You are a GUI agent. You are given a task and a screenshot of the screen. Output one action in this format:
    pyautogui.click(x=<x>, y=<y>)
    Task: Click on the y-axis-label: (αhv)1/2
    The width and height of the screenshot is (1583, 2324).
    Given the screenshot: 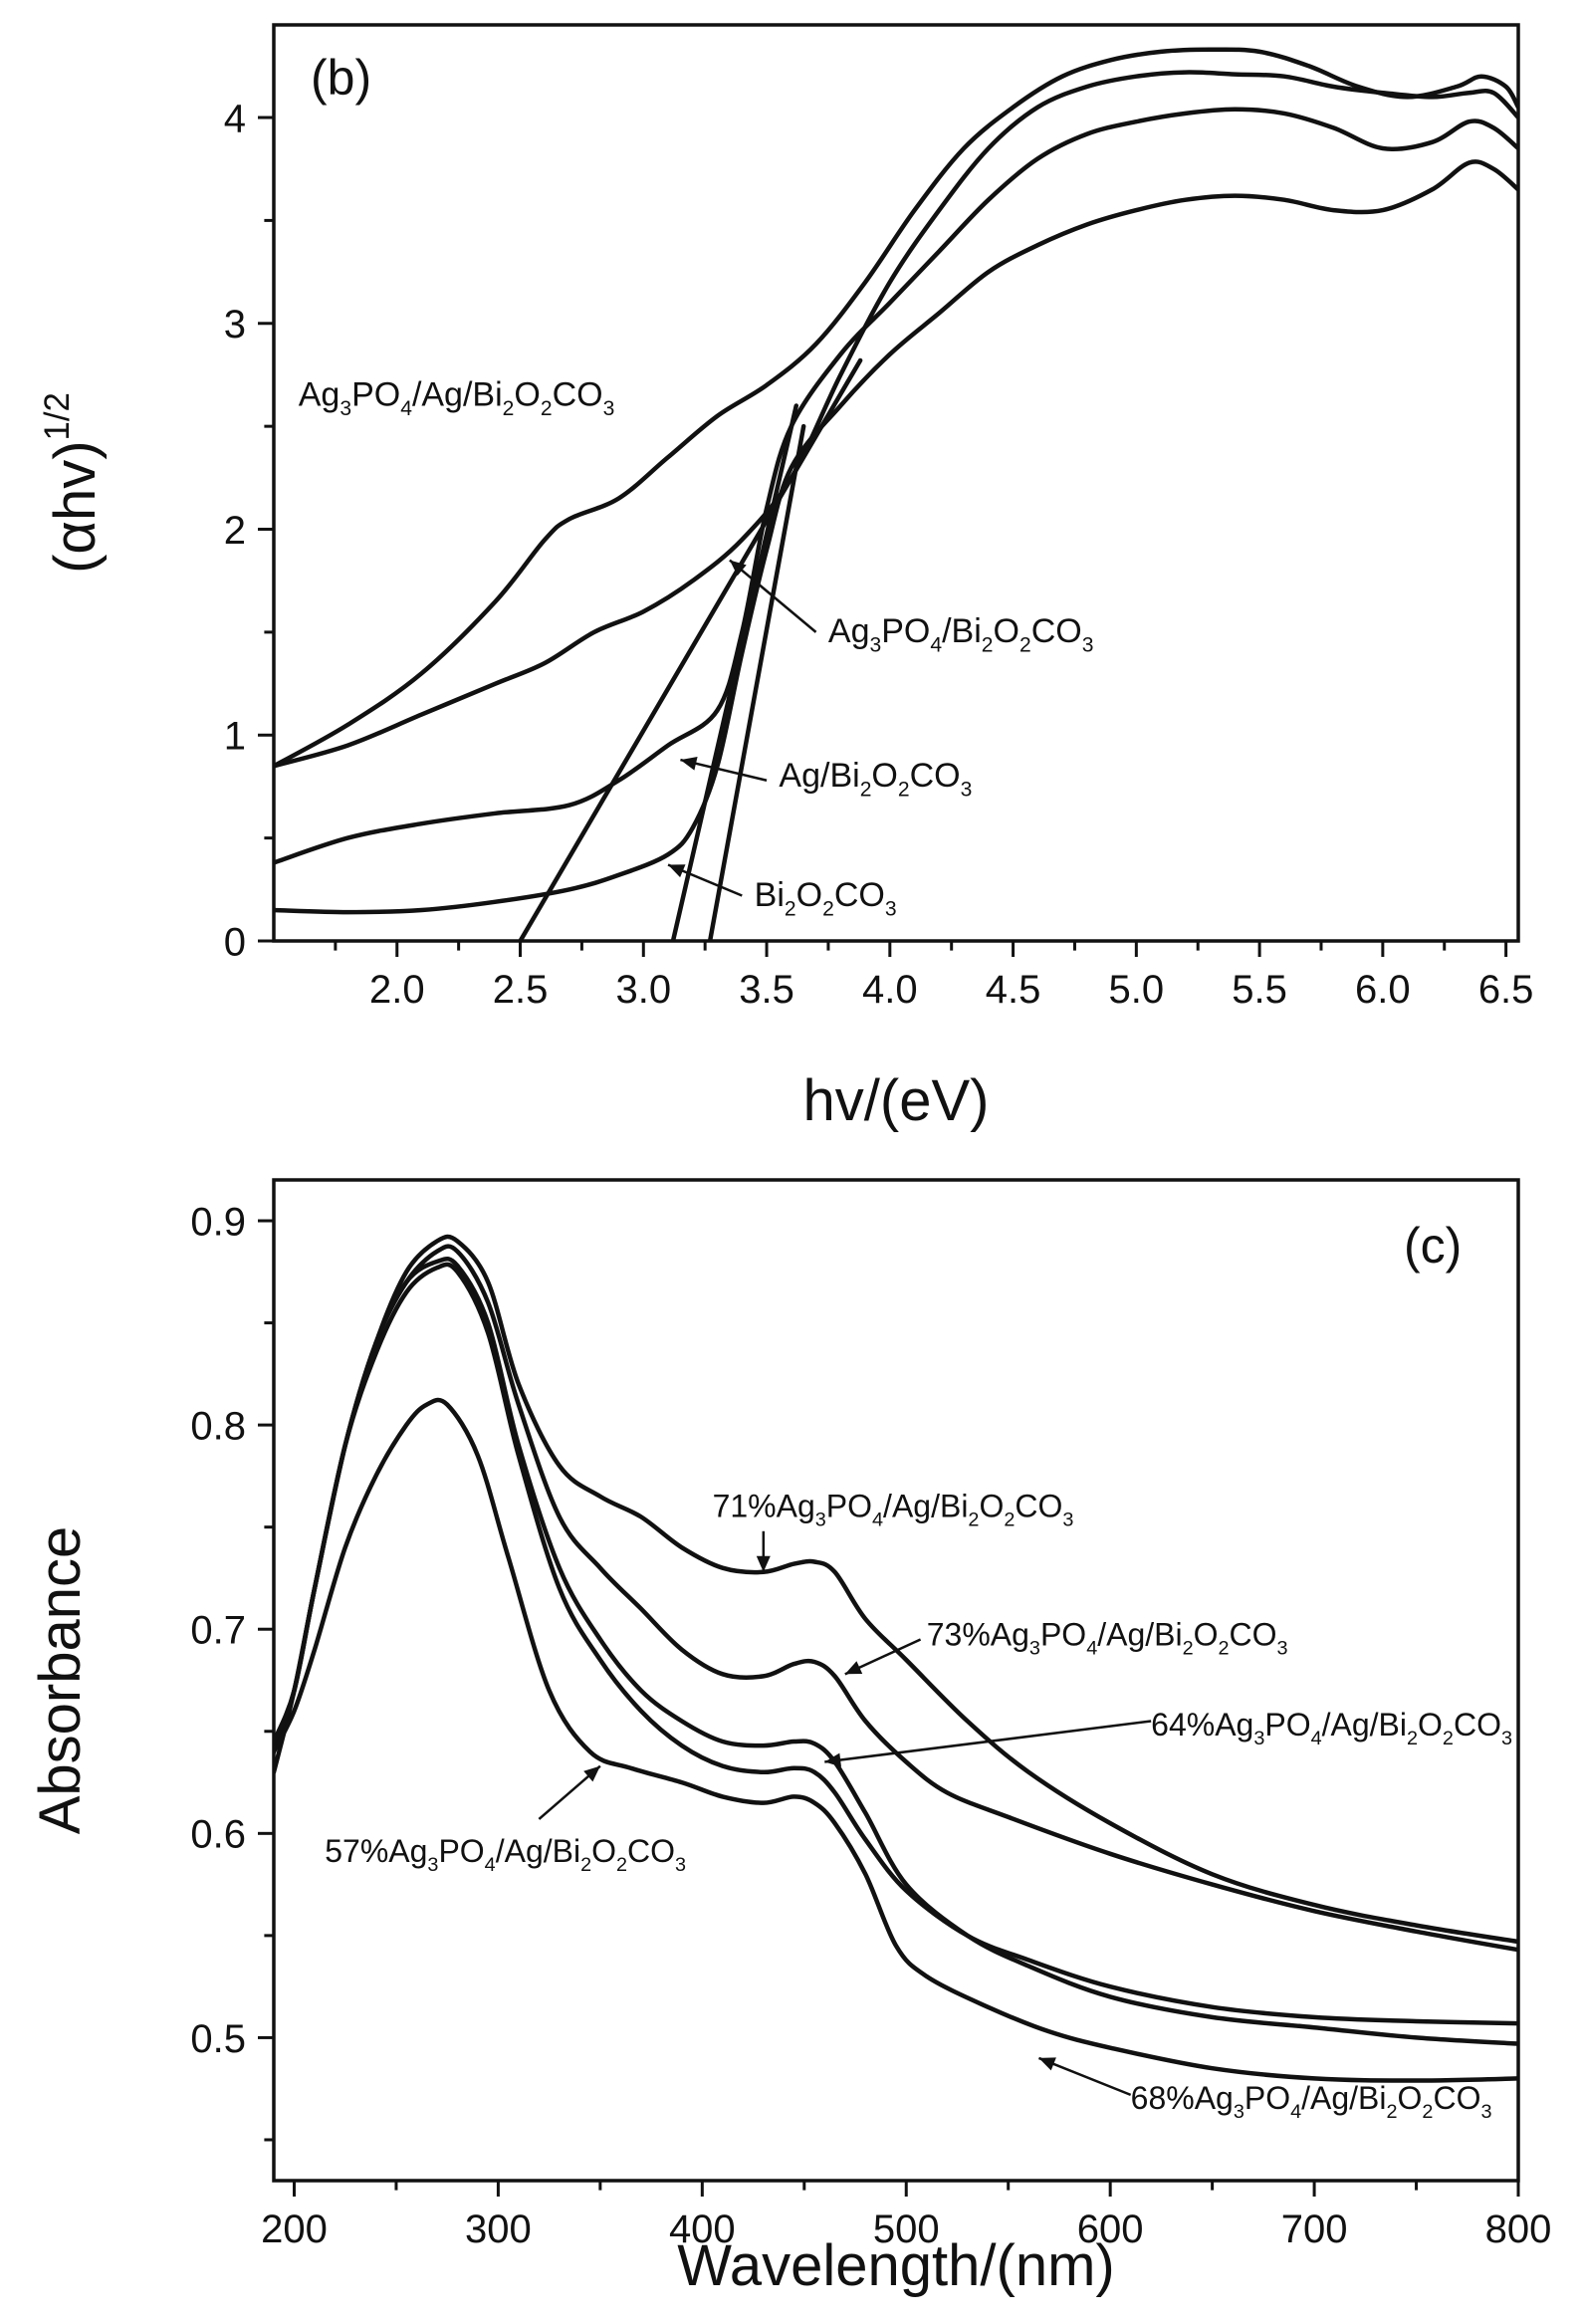 What is the action you would take?
    pyautogui.click(x=73, y=483)
    